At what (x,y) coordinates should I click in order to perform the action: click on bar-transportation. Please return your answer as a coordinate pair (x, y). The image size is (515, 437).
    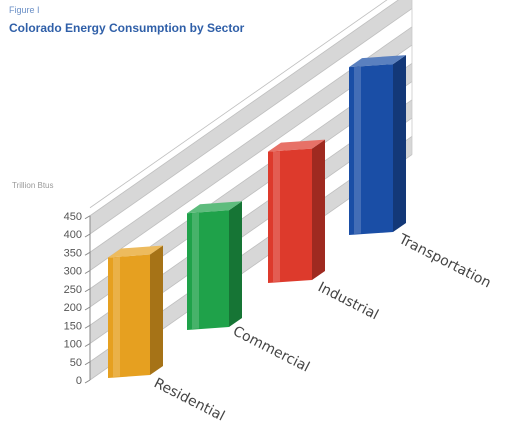
    Looking at the image, I should click on (377, 145).